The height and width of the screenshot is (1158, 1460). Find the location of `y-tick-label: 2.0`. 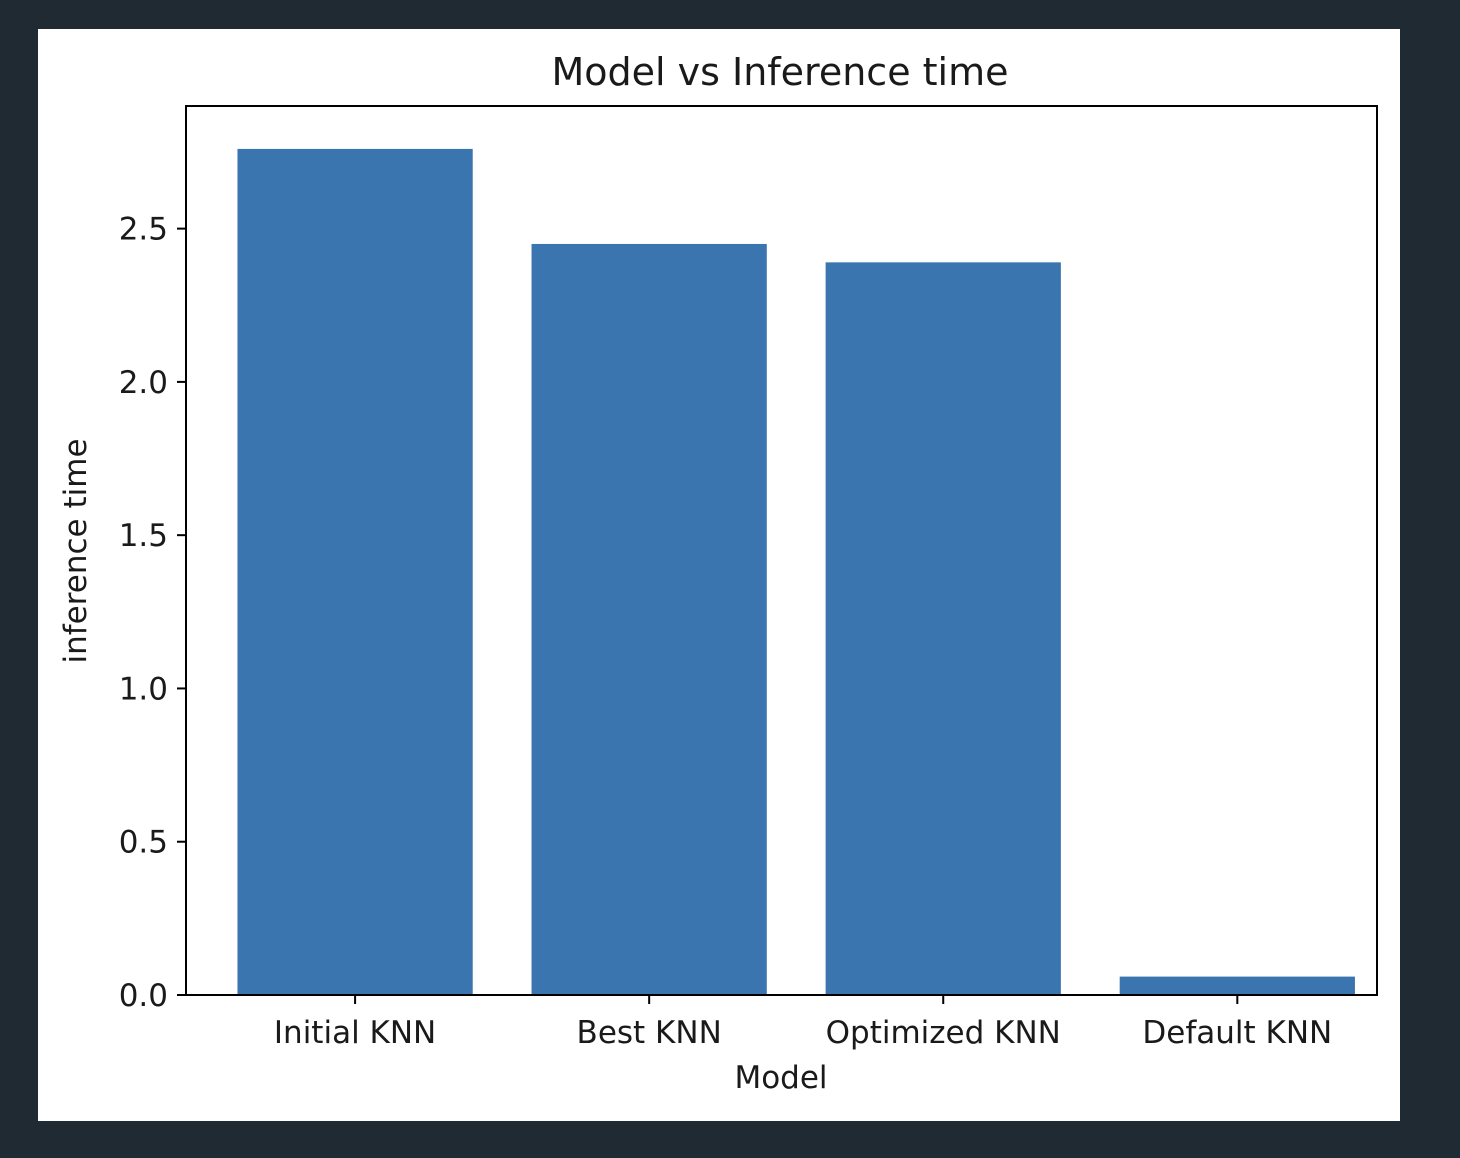

y-tick-label: 2.0 is located at coordinates (143, 383).